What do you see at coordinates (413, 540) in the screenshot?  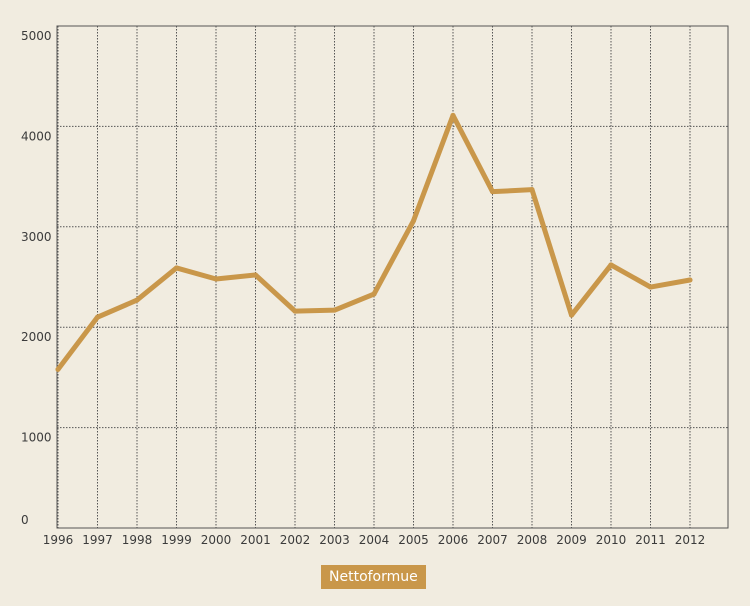 I see `x-tick-label: 2005` at bounding box center [413, 540].